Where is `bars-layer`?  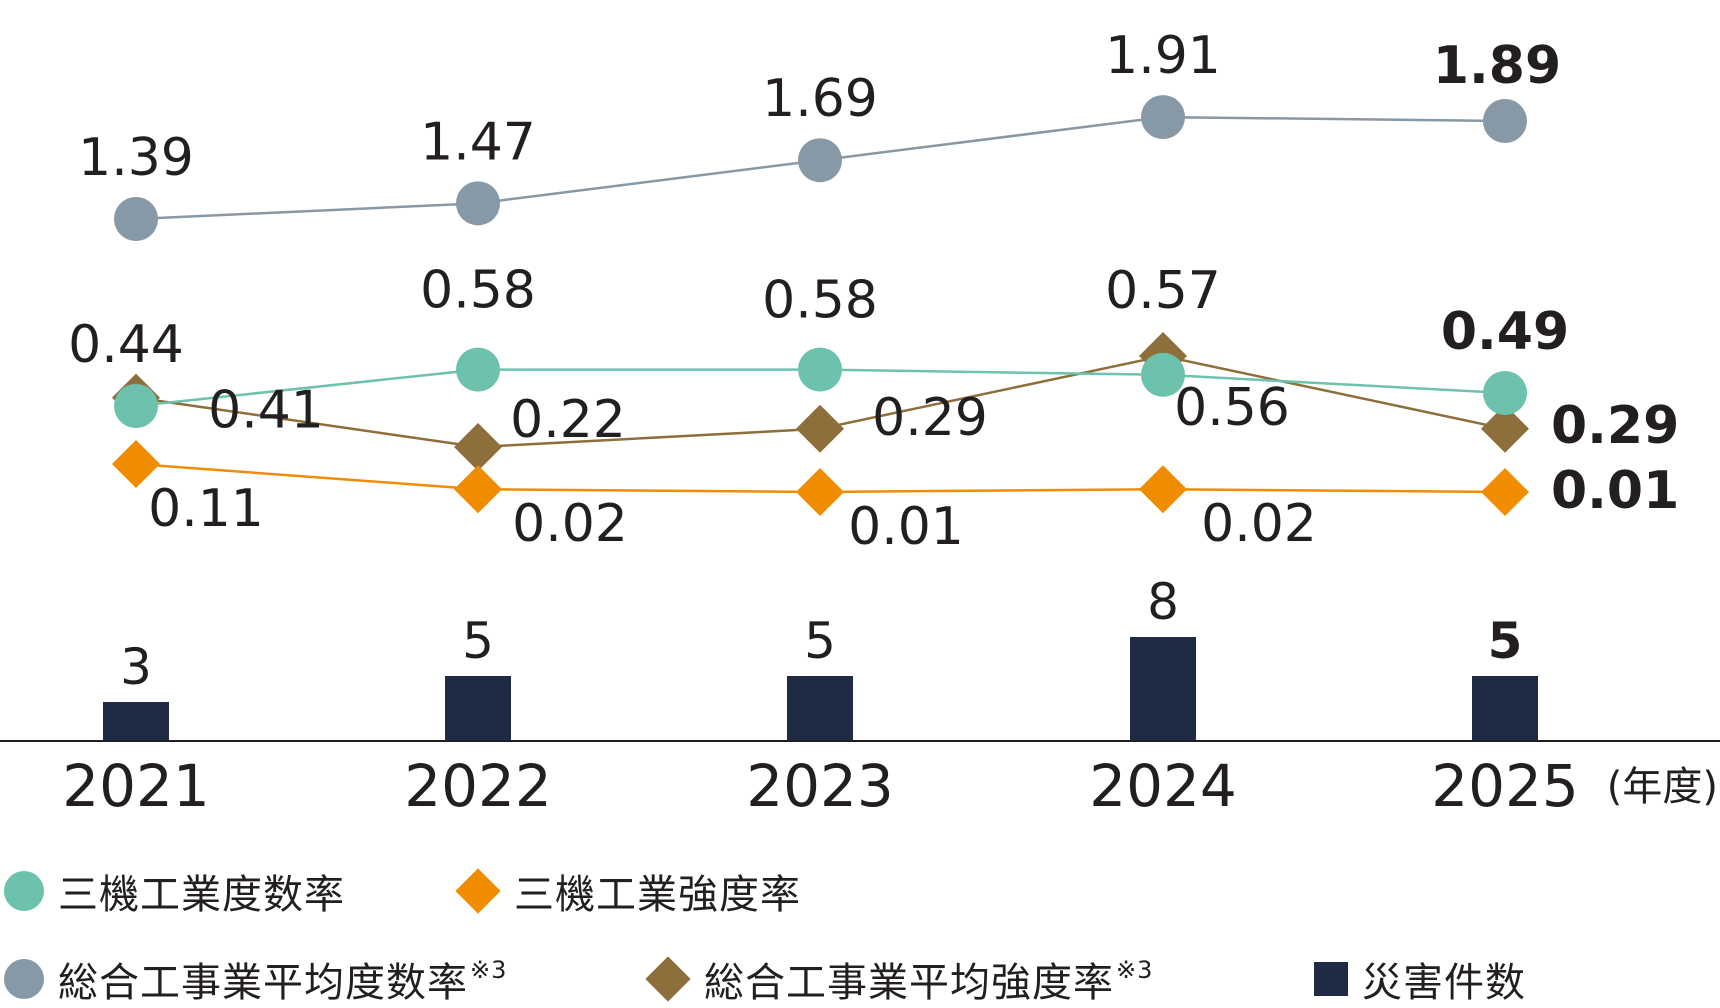 bars-layer is located at coordinates (820, 689).